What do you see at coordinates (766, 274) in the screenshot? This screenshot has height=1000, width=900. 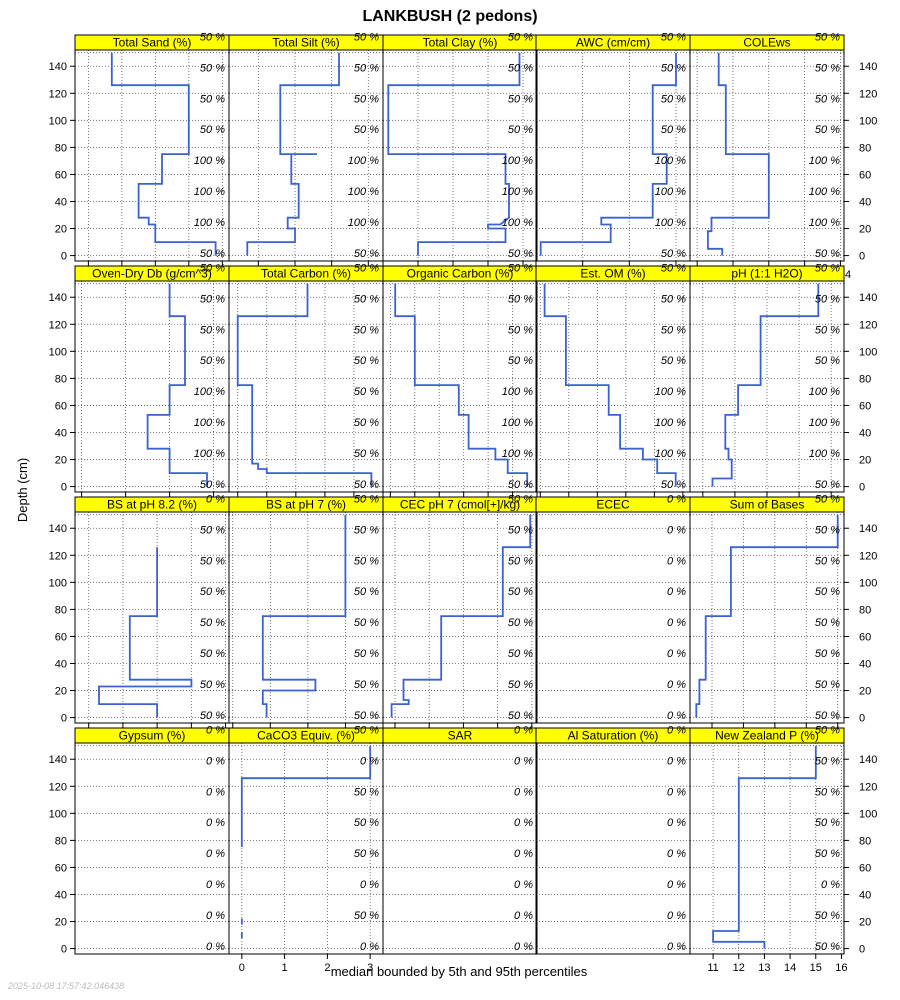 I see `panel-title: pH (1:1 H2O)` at bounding box center [766, 274].